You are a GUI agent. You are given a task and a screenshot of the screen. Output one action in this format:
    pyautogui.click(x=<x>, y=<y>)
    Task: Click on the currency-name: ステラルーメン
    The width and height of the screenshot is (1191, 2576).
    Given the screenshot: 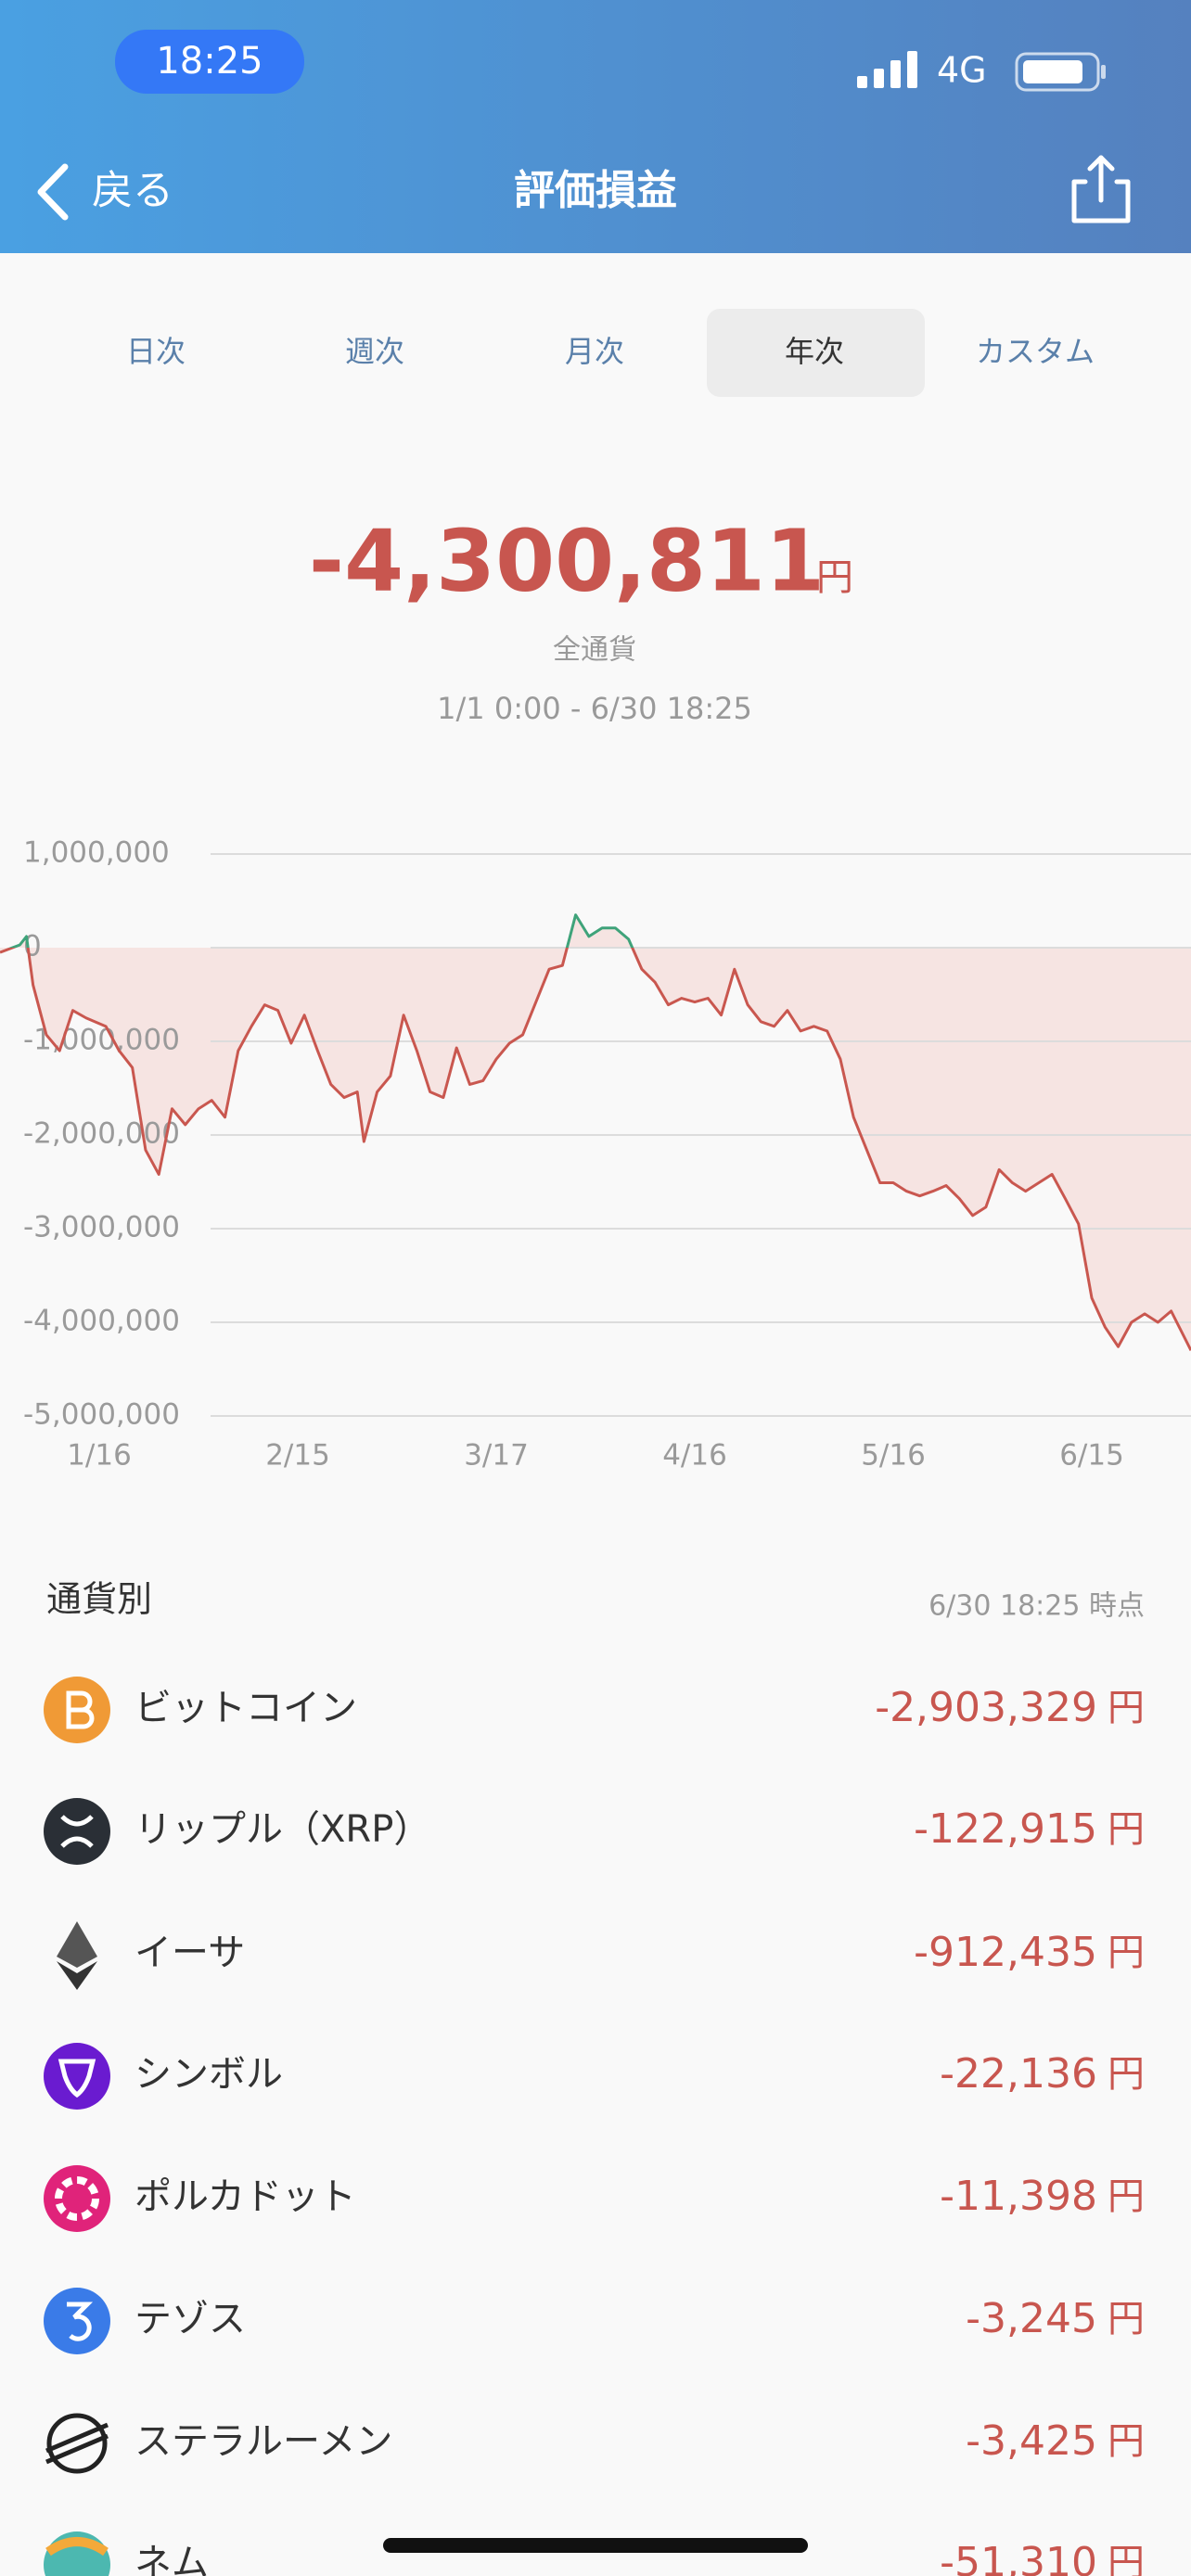 What is the action you would take?
    pyautogui.click(x=263, y=2441)
    